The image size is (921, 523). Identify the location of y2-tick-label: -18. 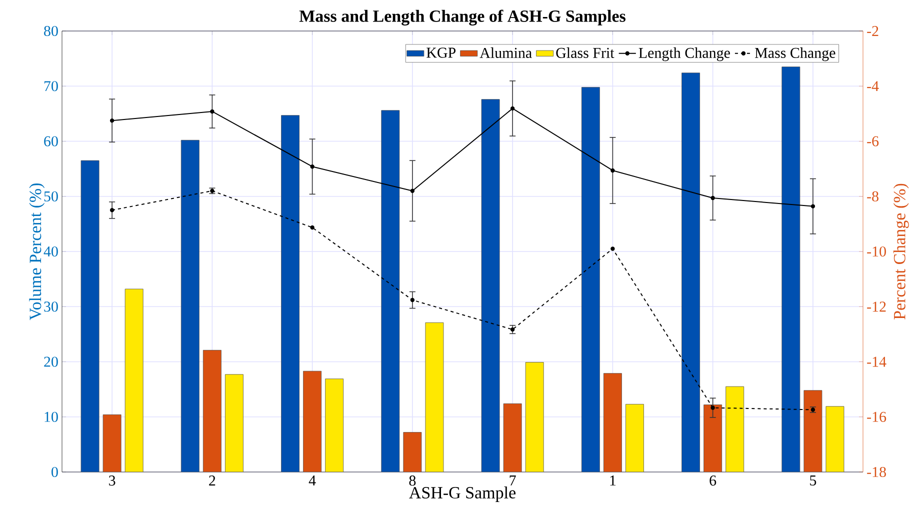
(876, 472).